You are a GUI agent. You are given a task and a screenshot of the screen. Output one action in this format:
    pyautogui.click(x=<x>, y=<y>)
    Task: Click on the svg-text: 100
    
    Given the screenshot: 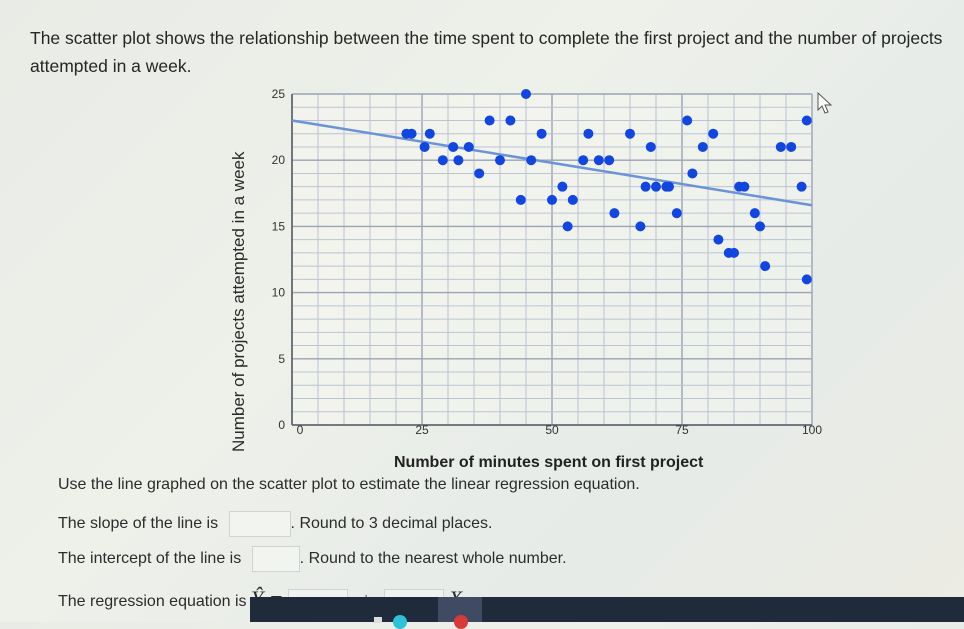 What is the action you would take?
    pyautogui.click(x=812, y=430)
    